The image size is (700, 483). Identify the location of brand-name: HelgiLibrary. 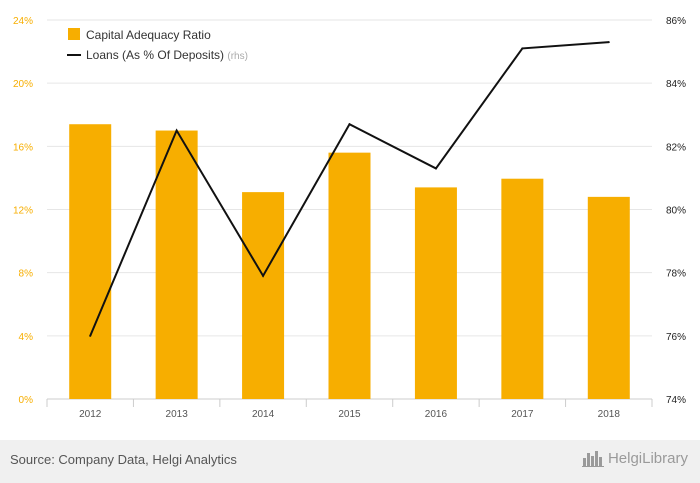
(647, 458).